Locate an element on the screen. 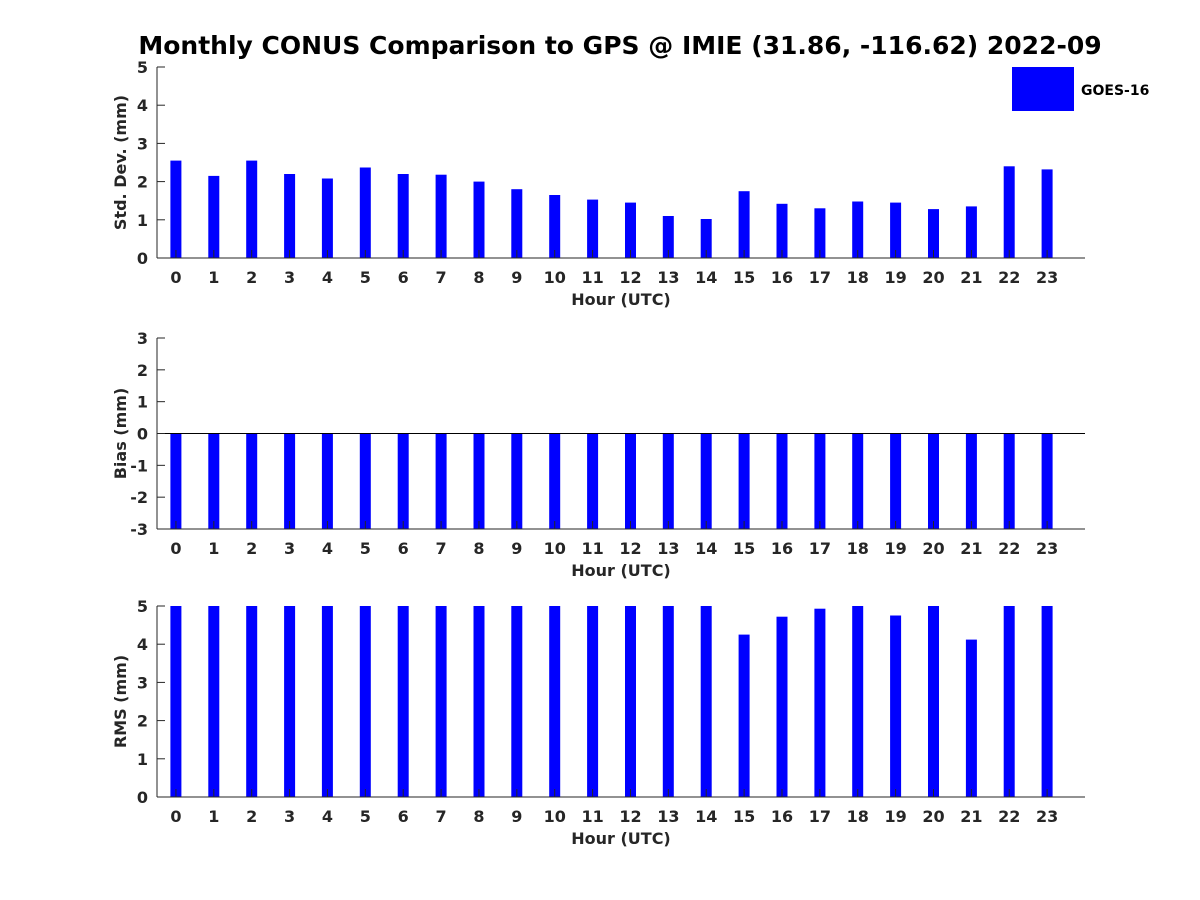 This screenshot has height=900, width=1200. rms-x-tick-label: 8 is located at coordinates (478, 816).